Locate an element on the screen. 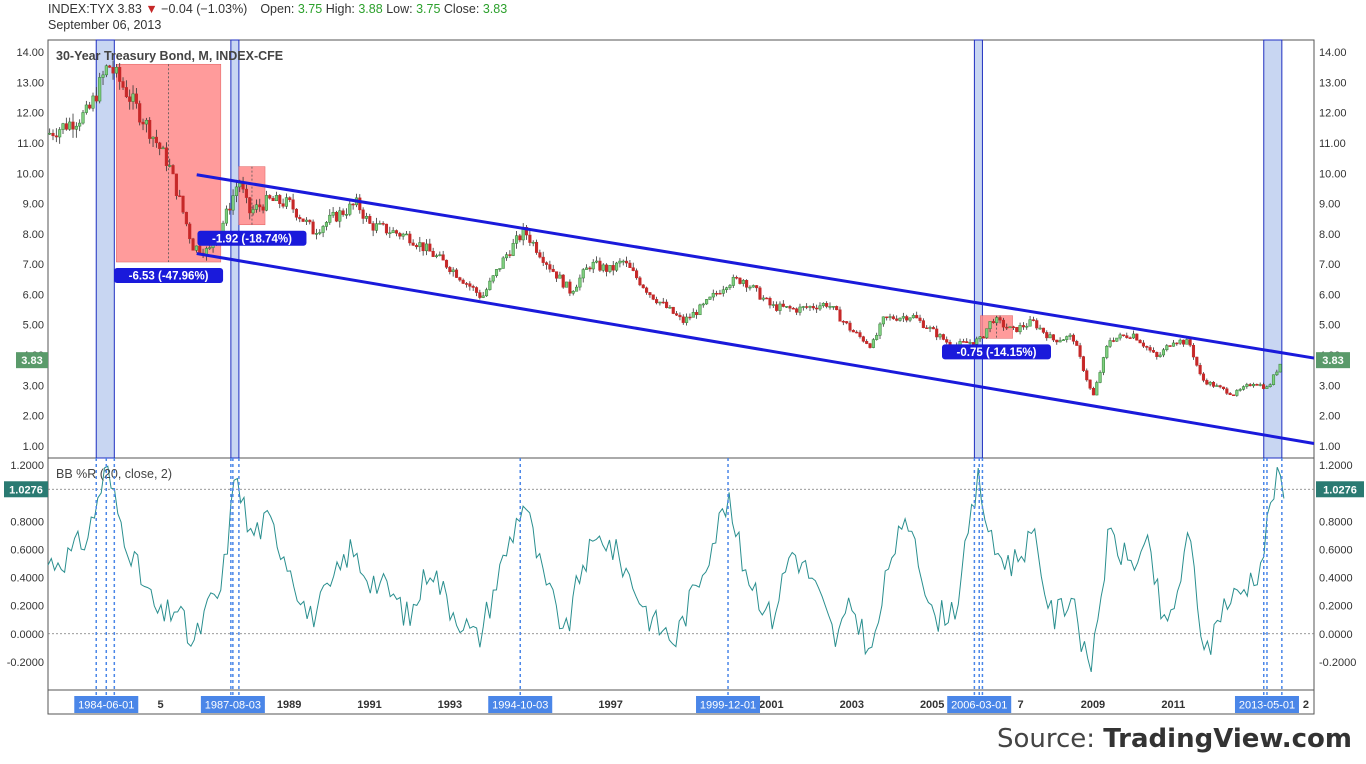  price-tick-left: 12.00 is located at coordinates (30, 114).